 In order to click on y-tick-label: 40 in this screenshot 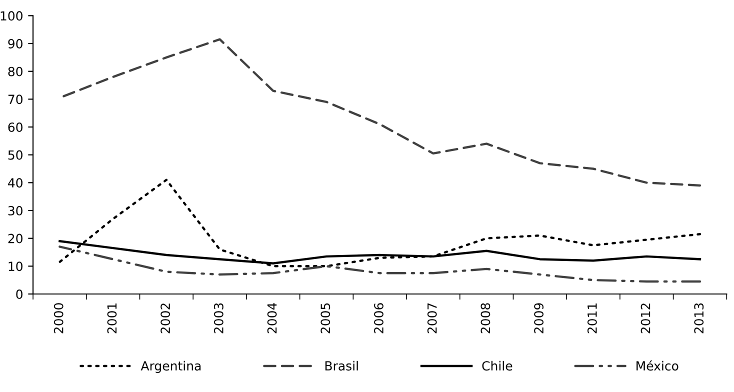, I will do `click(15, 183)`.